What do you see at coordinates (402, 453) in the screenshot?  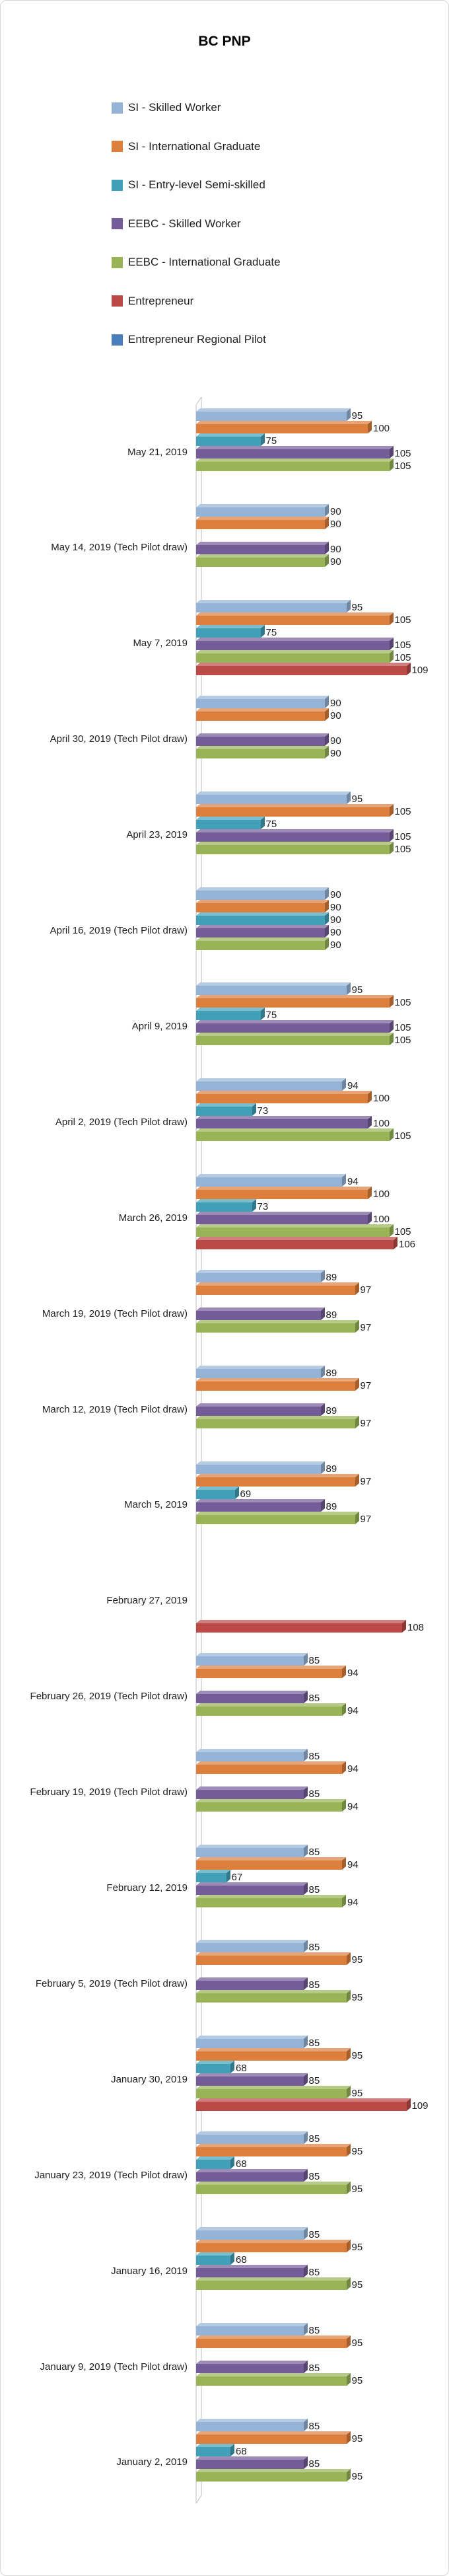 I see `bar-value-label: 105` at bounding box center [402, 453].